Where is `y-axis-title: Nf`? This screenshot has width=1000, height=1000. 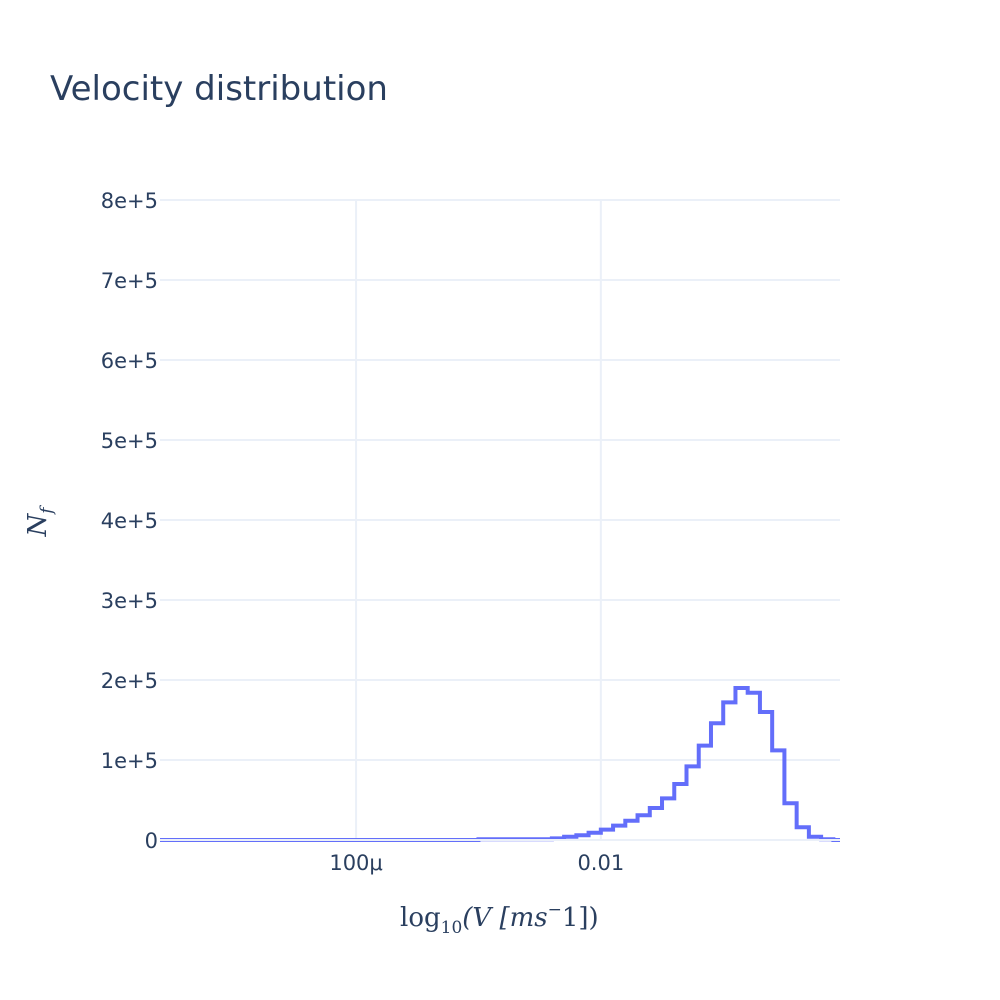
y-axis-title: Nf is located at coordinates (40, 521).